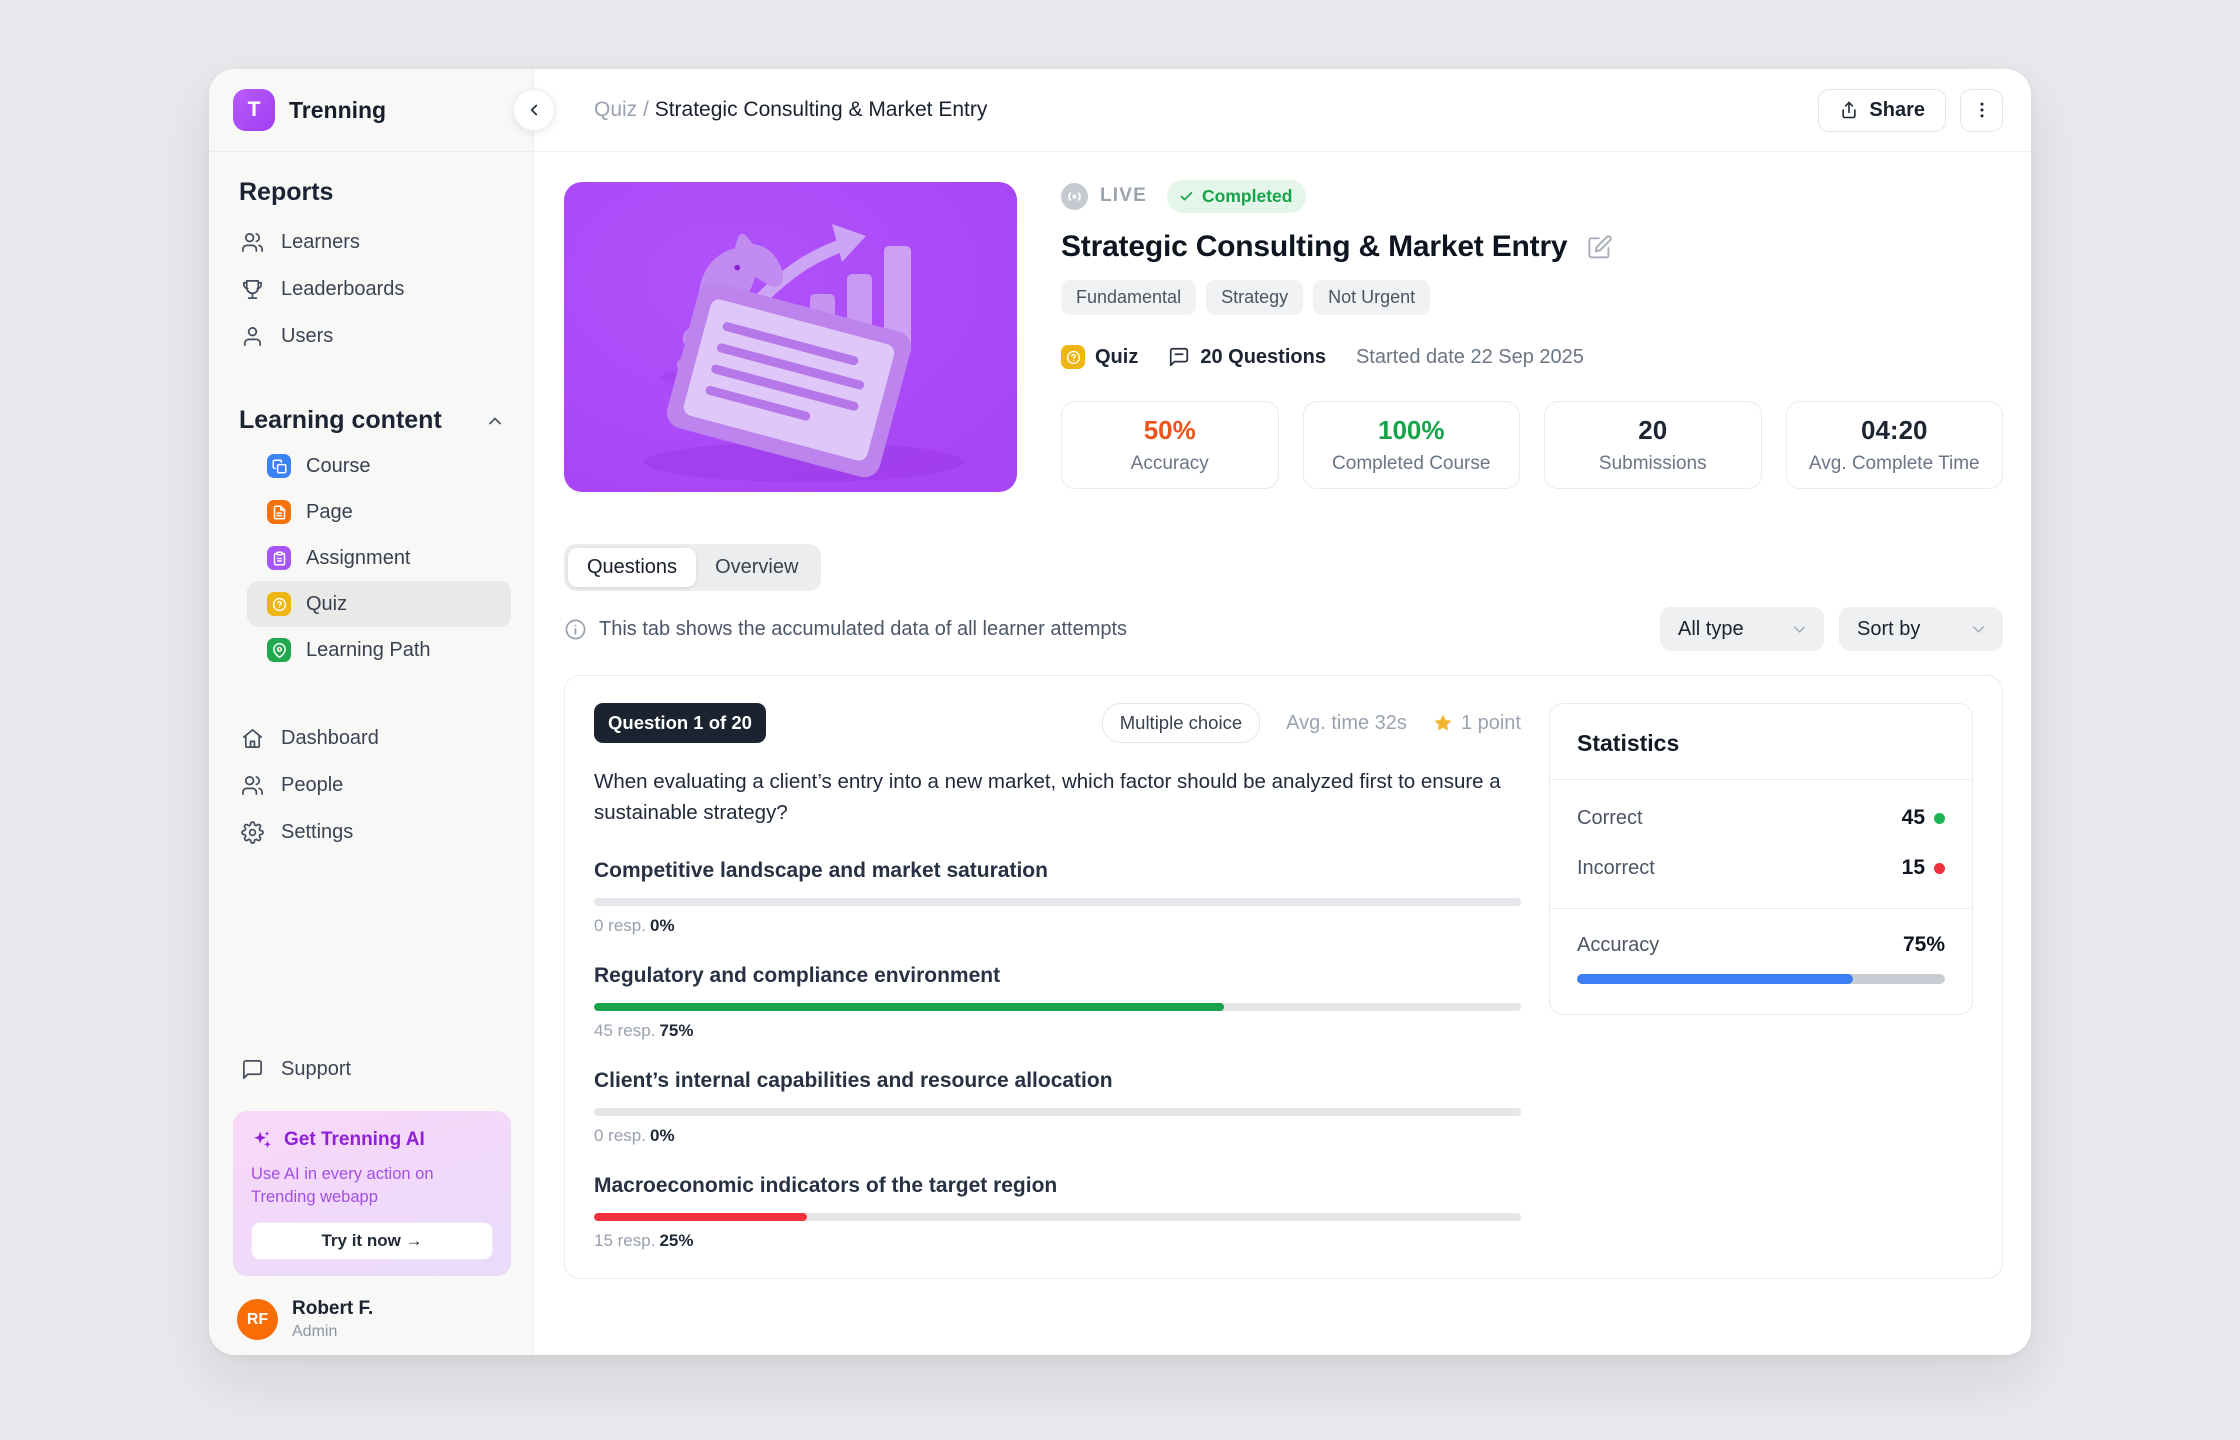  I want to click on info-icon, so click(575, 629).